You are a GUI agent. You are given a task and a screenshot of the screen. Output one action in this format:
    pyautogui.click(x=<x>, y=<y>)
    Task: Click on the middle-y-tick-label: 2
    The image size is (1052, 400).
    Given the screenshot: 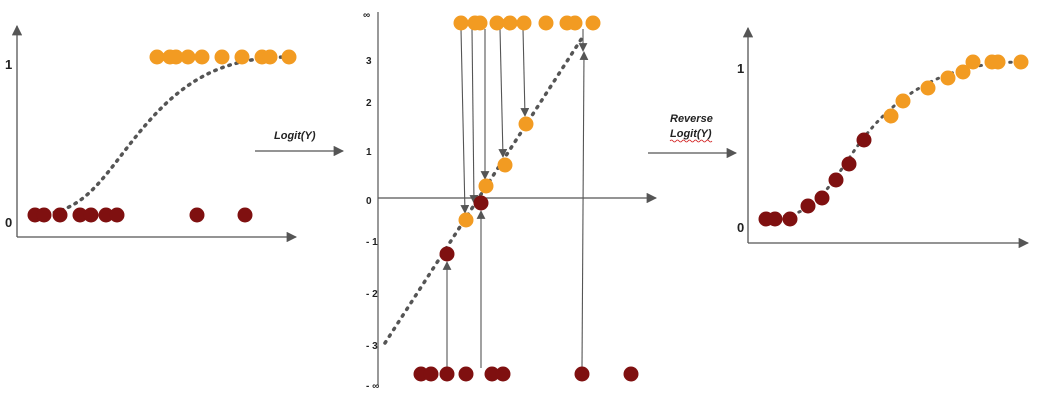 What is the action you would take?
    pyautogui.click(x=369, y=103)
    